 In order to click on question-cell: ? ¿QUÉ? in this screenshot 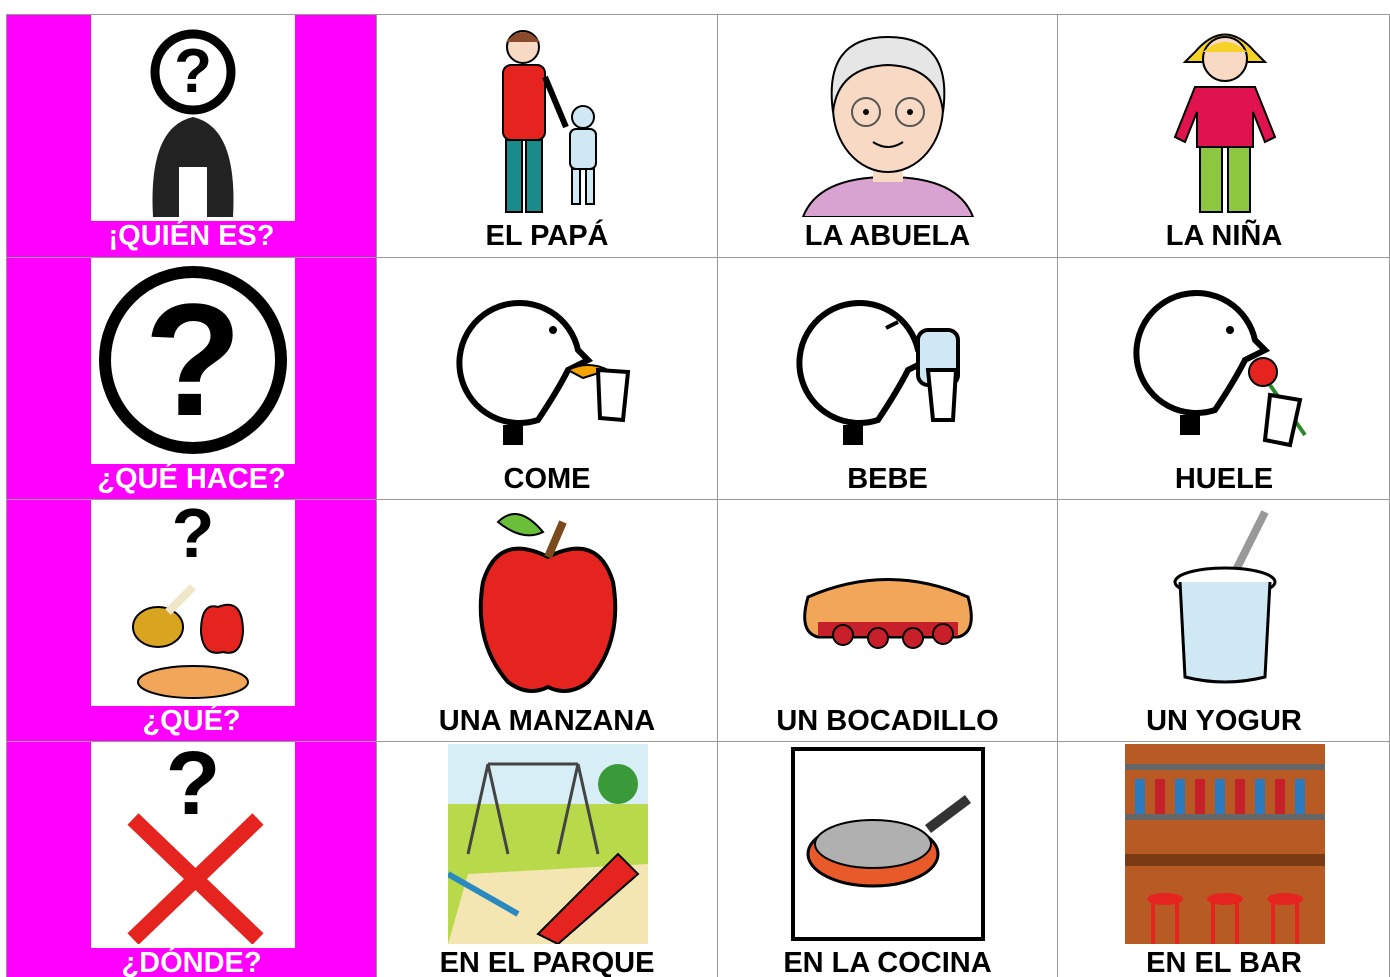, I will do `click(191, 620)`.